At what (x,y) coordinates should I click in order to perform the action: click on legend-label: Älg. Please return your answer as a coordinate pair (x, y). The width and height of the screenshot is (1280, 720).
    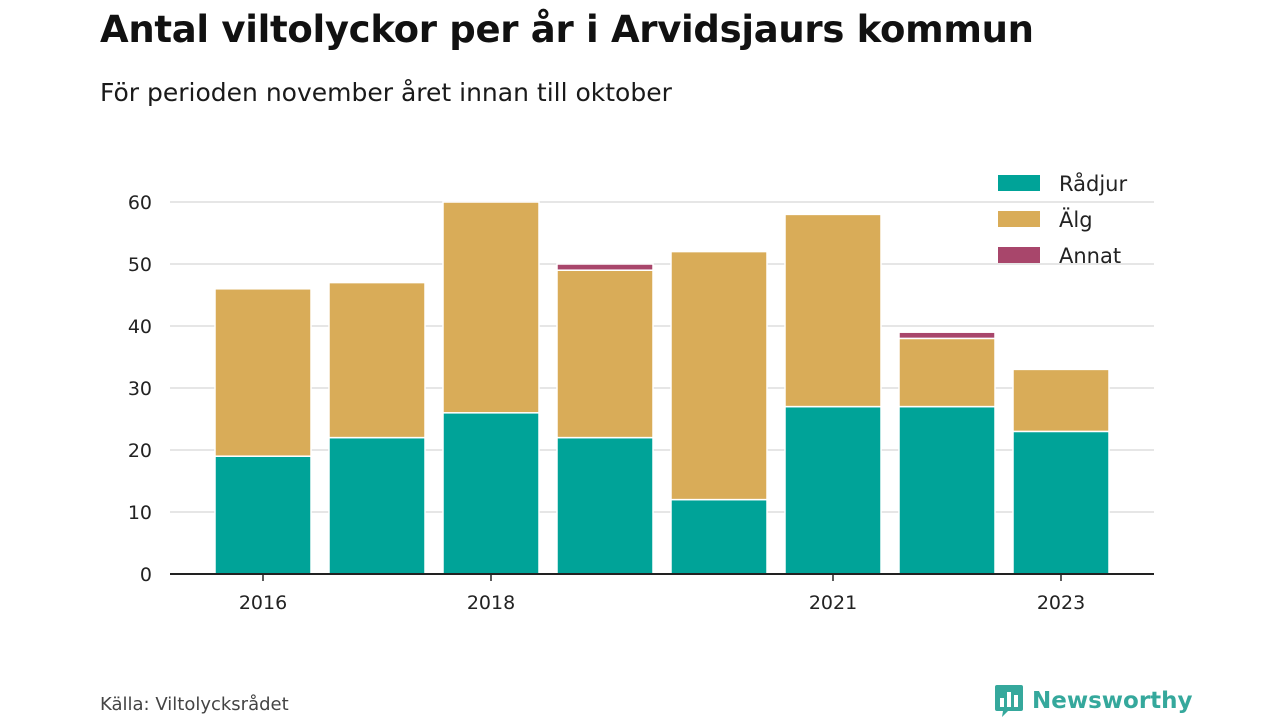
    Looking at the image, I should click on (1076, 219).